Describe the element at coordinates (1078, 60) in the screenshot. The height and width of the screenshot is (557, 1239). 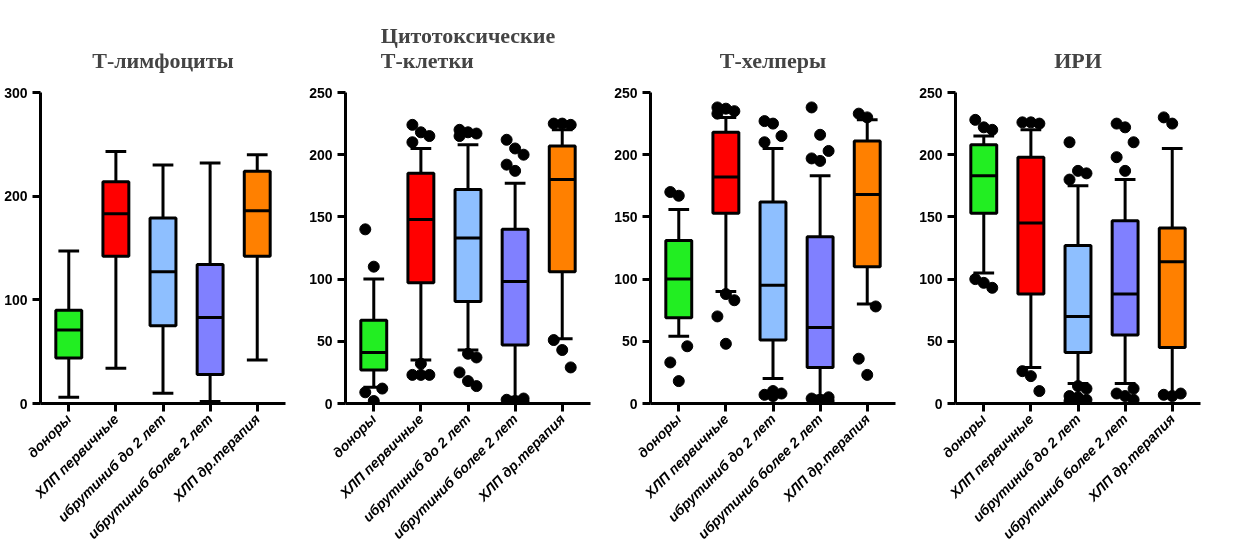
I see `chart-title: ИРИ` at that location.